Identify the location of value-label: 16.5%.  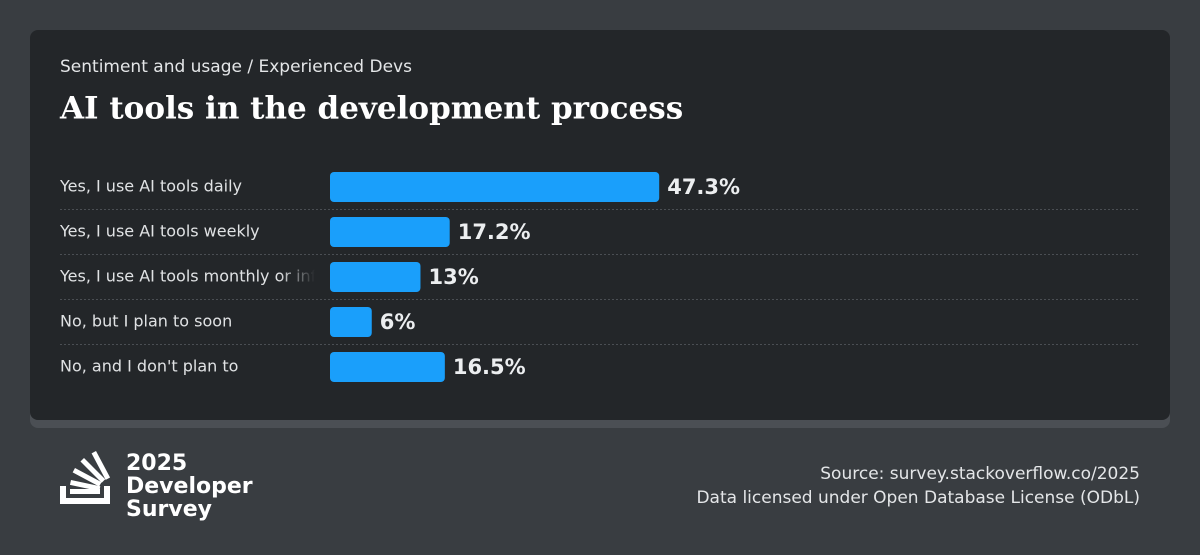
(489, 367).